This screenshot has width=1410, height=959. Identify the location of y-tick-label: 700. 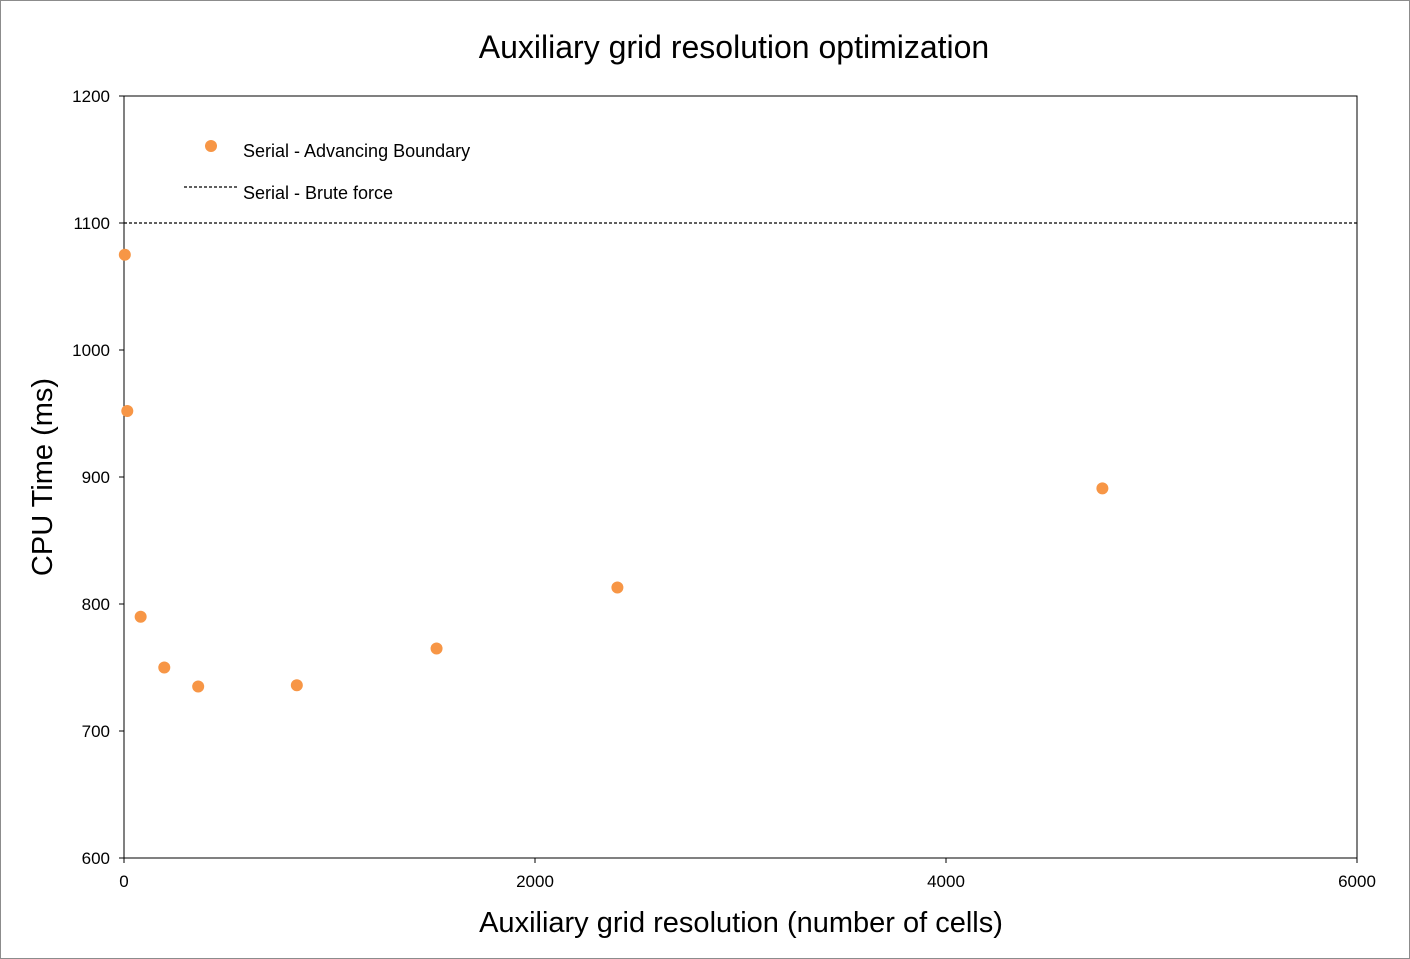
(96, 731).